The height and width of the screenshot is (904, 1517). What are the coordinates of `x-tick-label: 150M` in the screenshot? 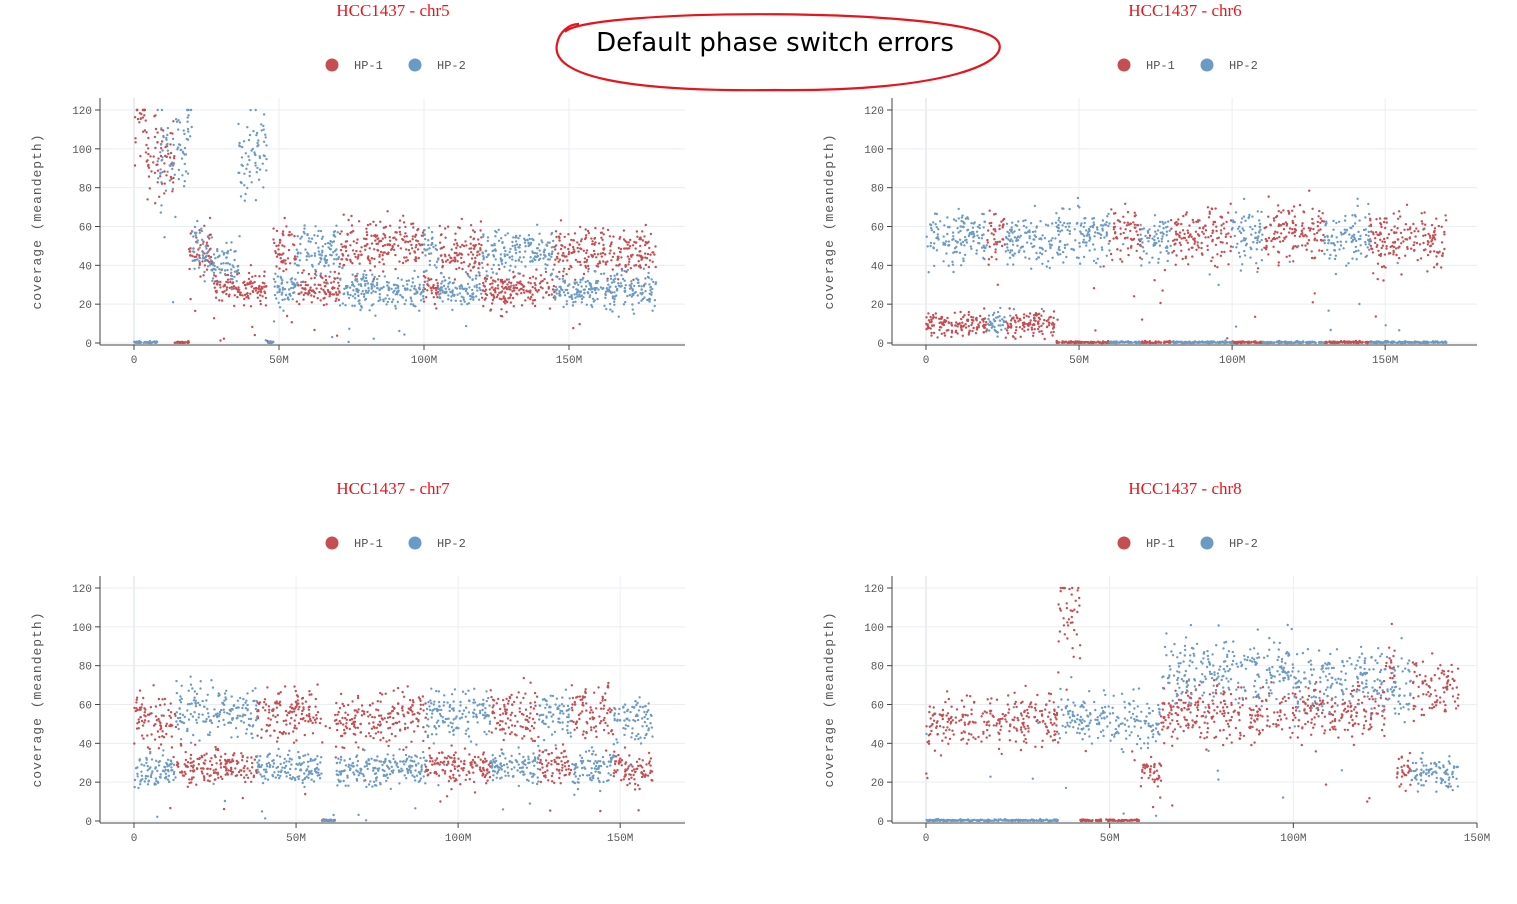 It's located at (1385, 361).